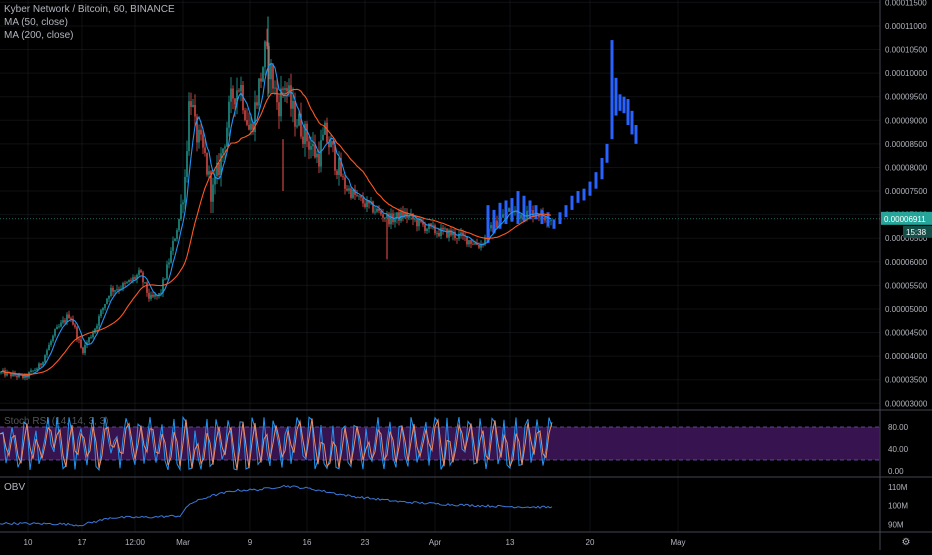  I want to click on symbol-title: Kyber Network / Bitcoin, 60, BINANCE, so click(89, 9).